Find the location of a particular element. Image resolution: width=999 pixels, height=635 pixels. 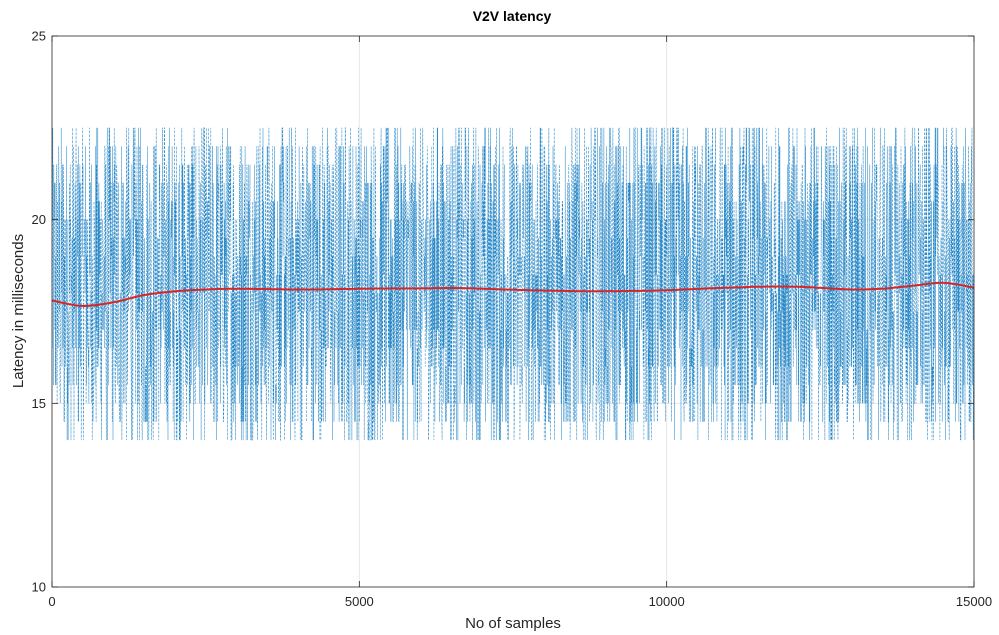

latency-trend-series is located at coordinates (513, 294).